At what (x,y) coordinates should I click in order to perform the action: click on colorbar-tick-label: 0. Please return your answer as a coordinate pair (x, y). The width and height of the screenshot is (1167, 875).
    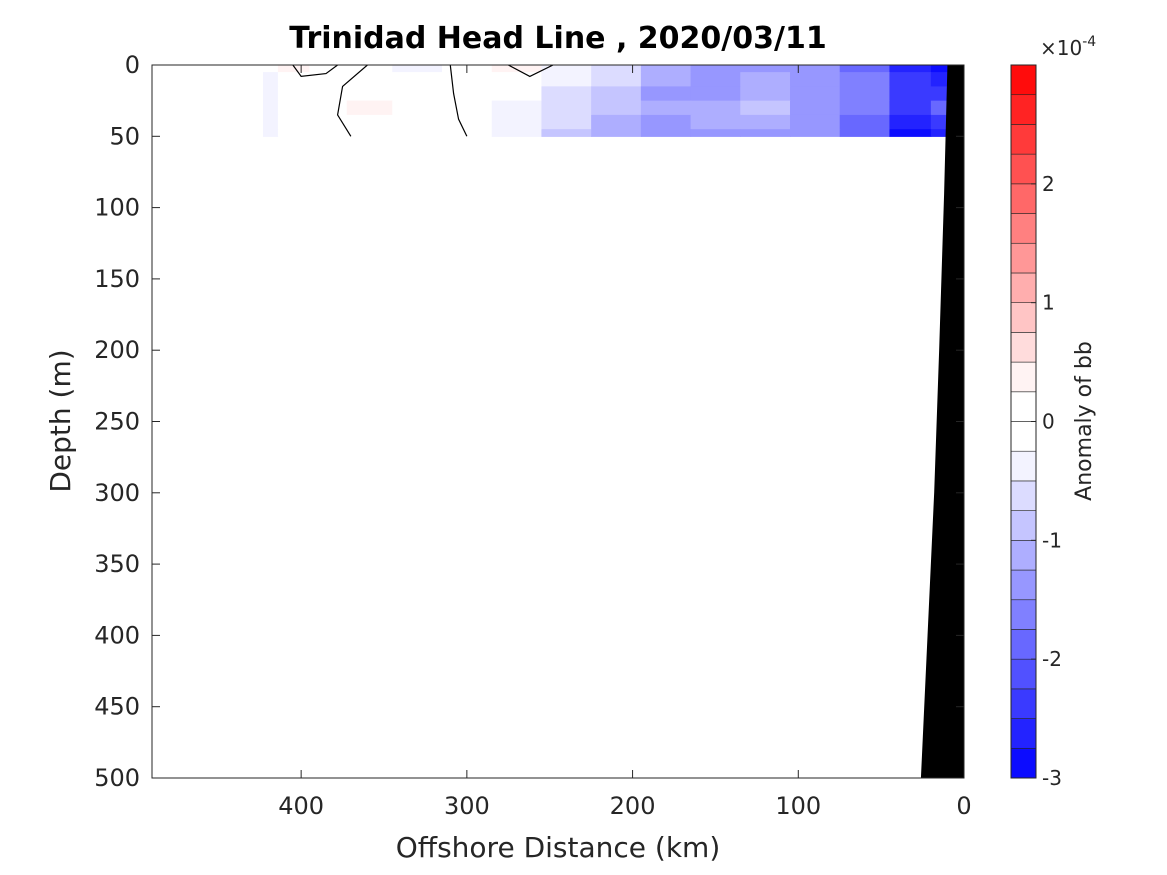
    Looking at the image, I should click on (1048, 422).